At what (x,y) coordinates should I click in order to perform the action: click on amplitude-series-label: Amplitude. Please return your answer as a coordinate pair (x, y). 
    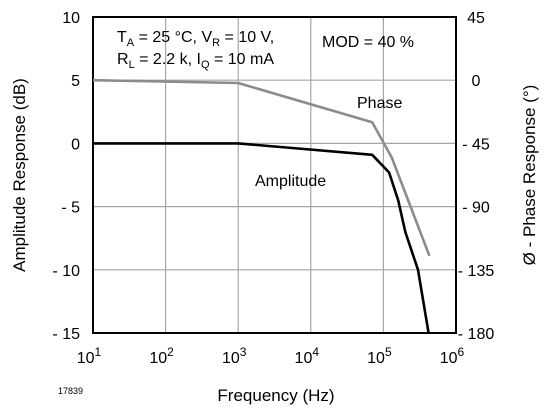
    Looking at the image, I should click on (290, 181).